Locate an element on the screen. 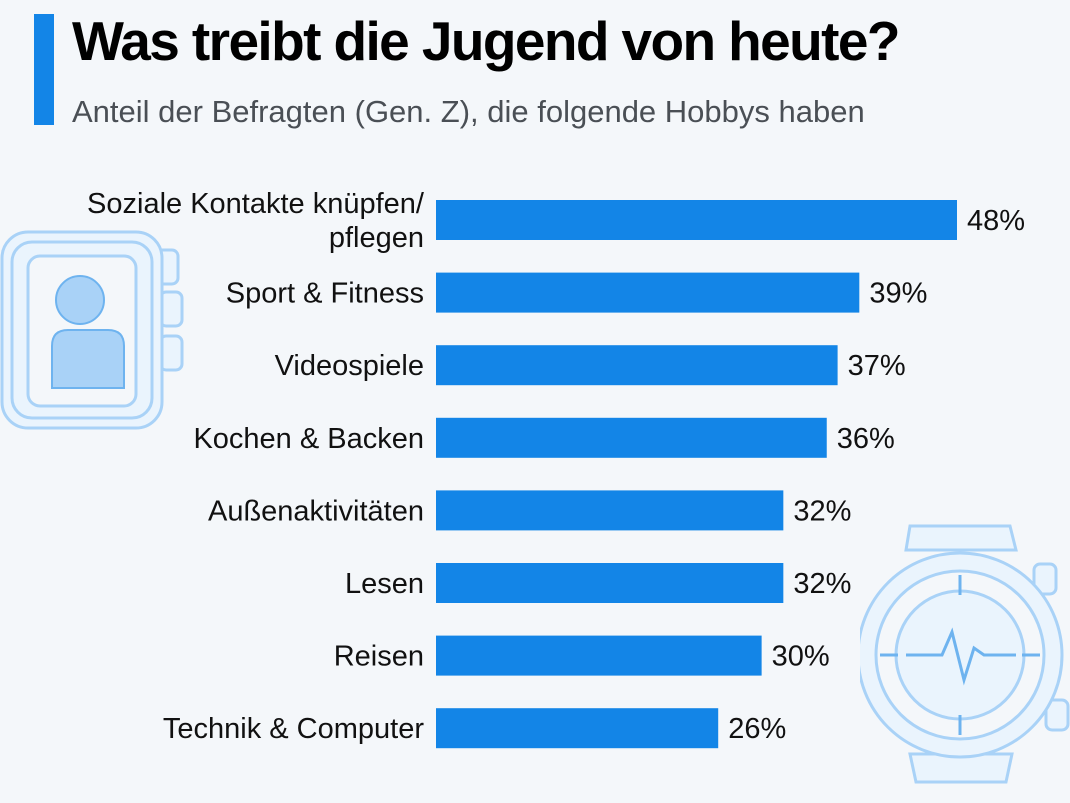  category-label-1: Sport & Fitness is located at coordinates (325, 294).